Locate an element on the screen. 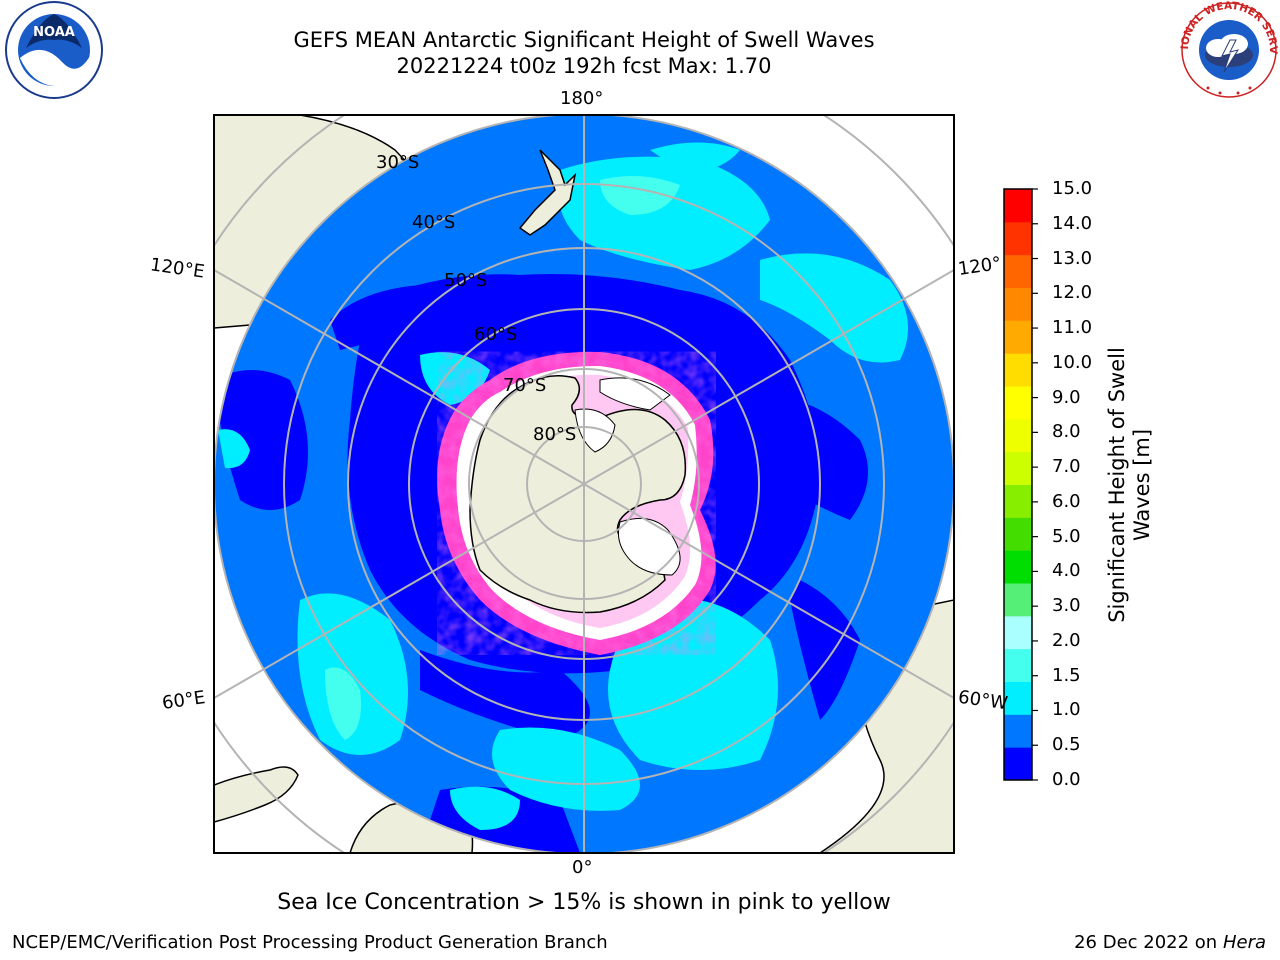 The image size is (1280, 960). colorbar-tick-label: 10.0 is located at coordinates (1072, 362).